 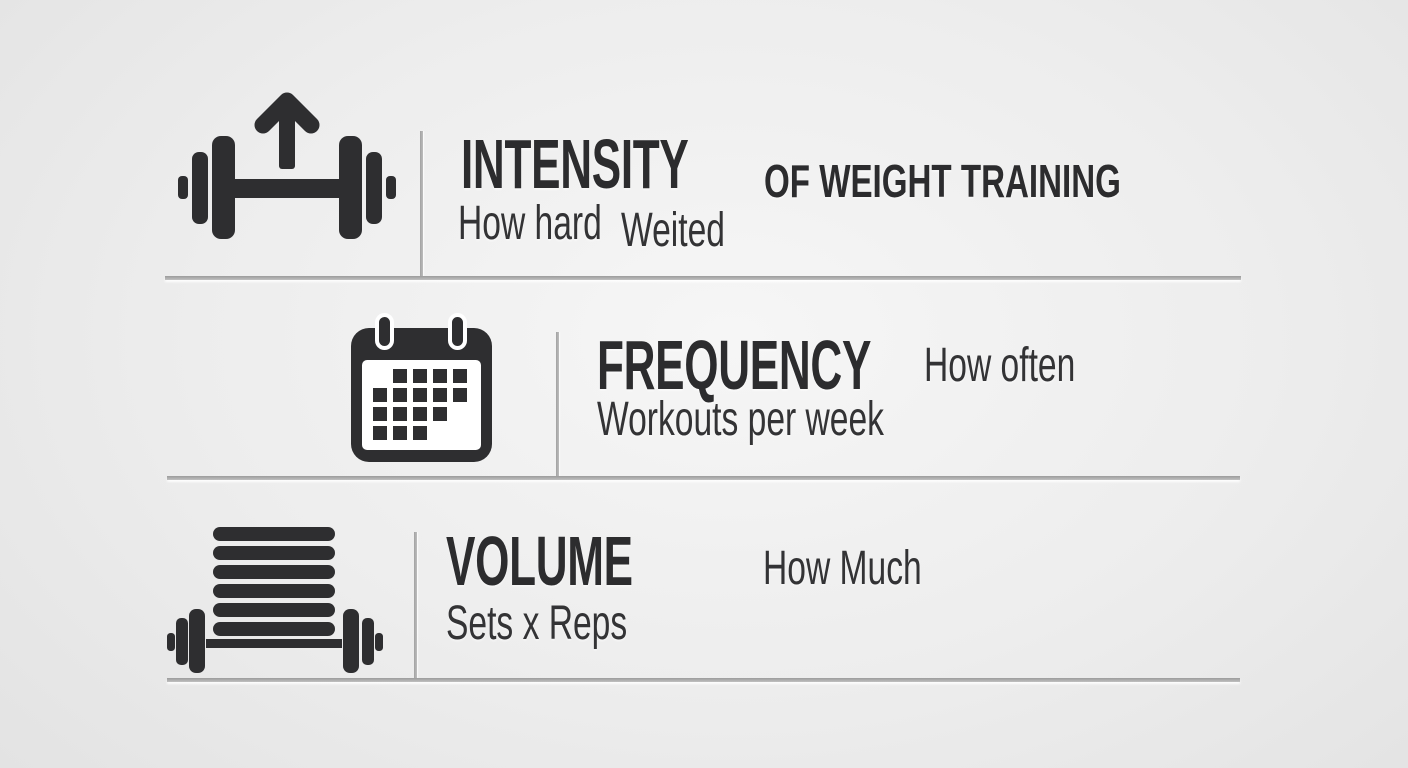 I want to click on calendar-icon, so click(x=421, y=388).